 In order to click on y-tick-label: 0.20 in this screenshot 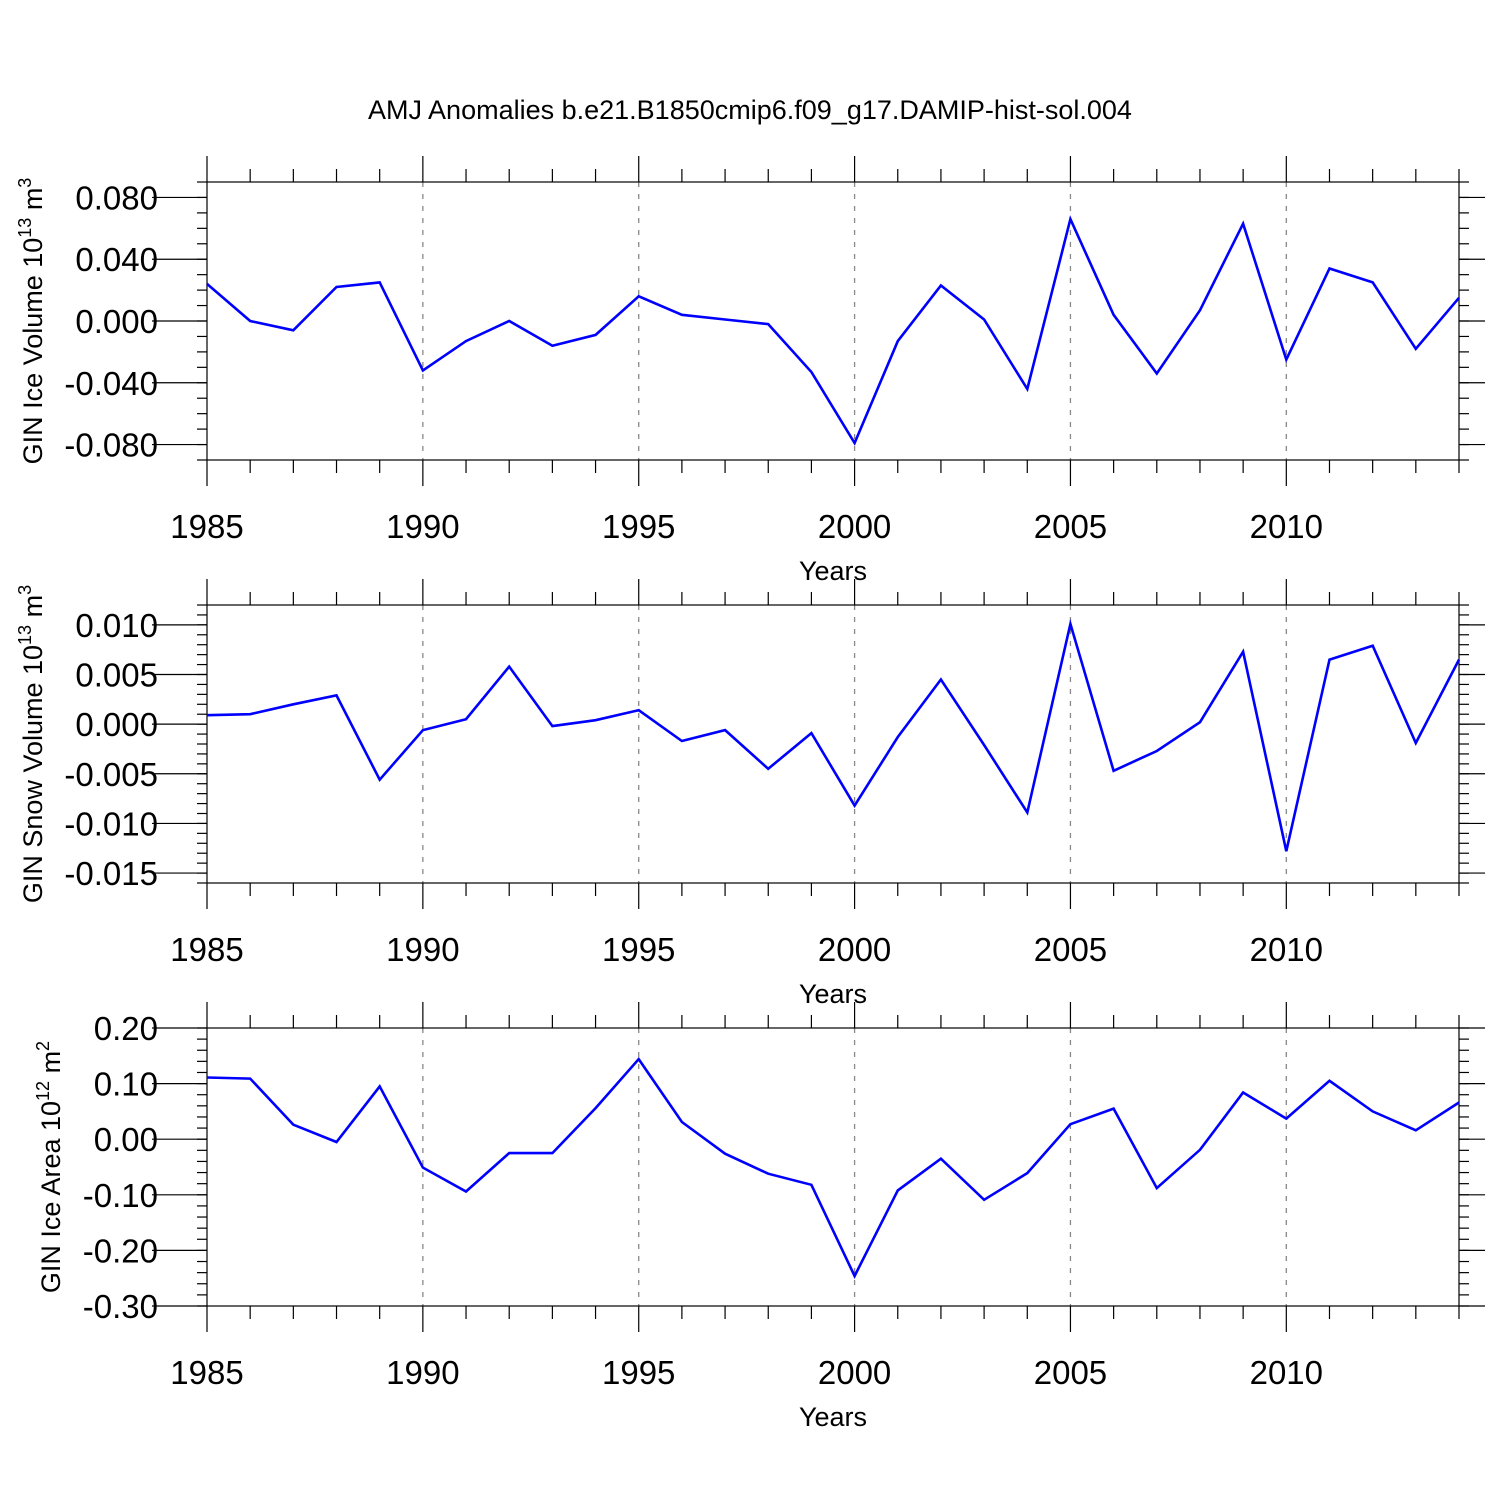, I will do `click(126, 1028)`.